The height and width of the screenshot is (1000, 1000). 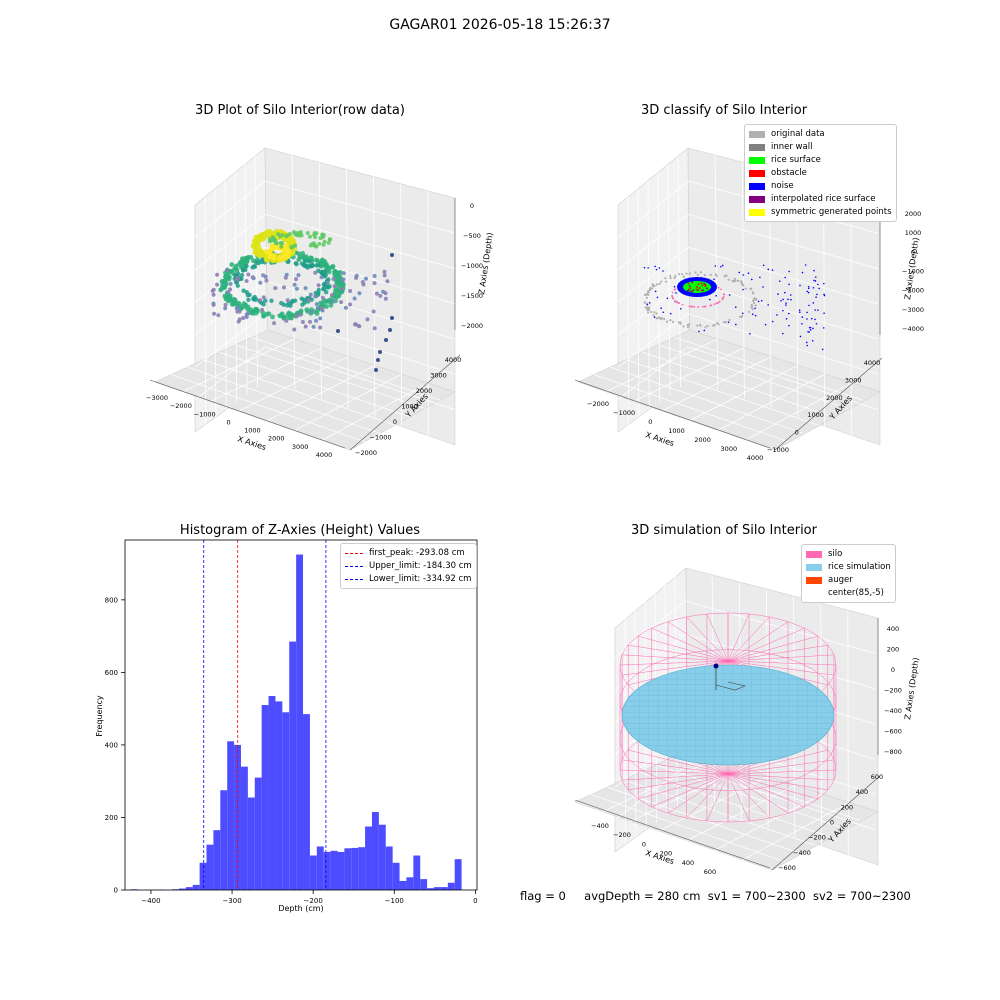 What do you see at coordinates (787, 868) in the screenshot?
I see `sim-y-tick: −600` at bounding box center [787, 868].